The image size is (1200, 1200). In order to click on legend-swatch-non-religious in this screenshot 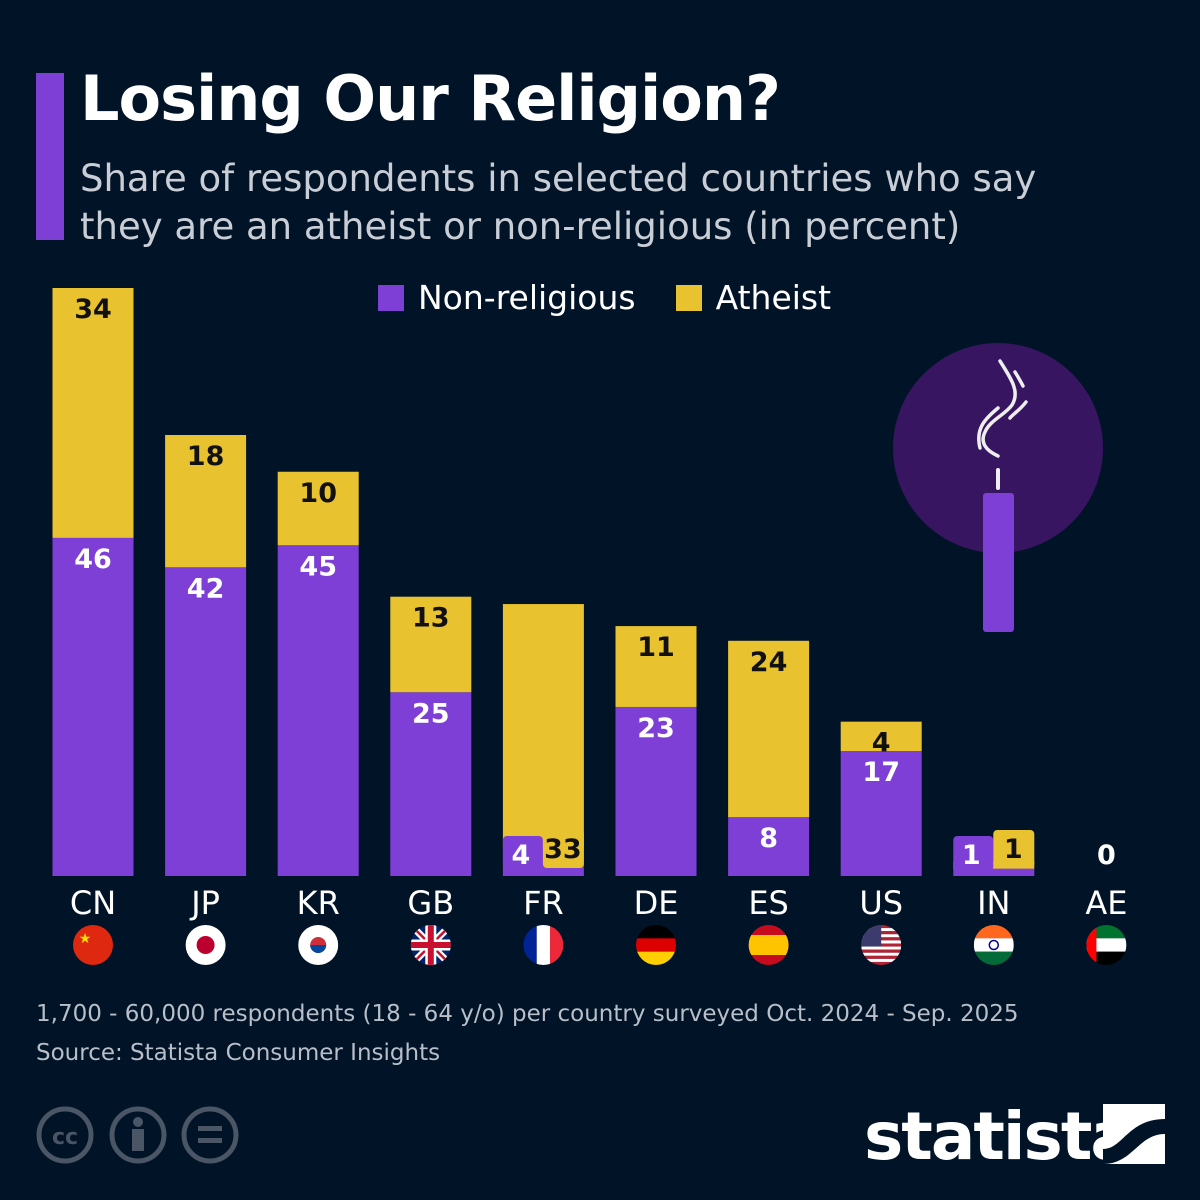, I will do `click(391, 297)`.